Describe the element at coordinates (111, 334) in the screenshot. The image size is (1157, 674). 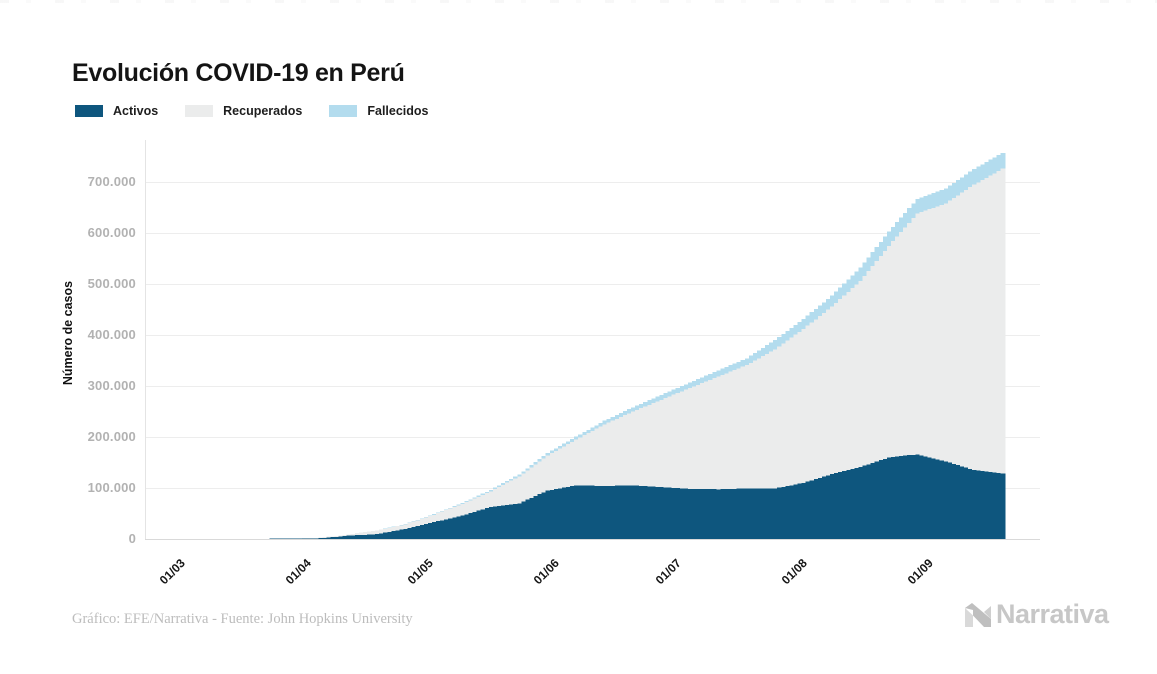
I see `y-tick-label: 400.000` at that location.